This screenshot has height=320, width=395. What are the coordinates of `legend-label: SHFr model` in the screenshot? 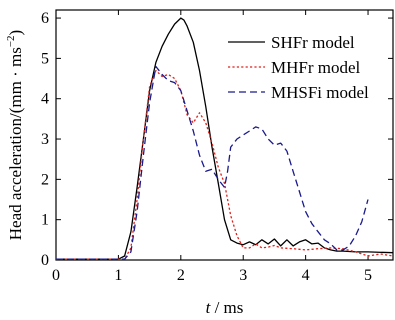 It's located at (313, 42).